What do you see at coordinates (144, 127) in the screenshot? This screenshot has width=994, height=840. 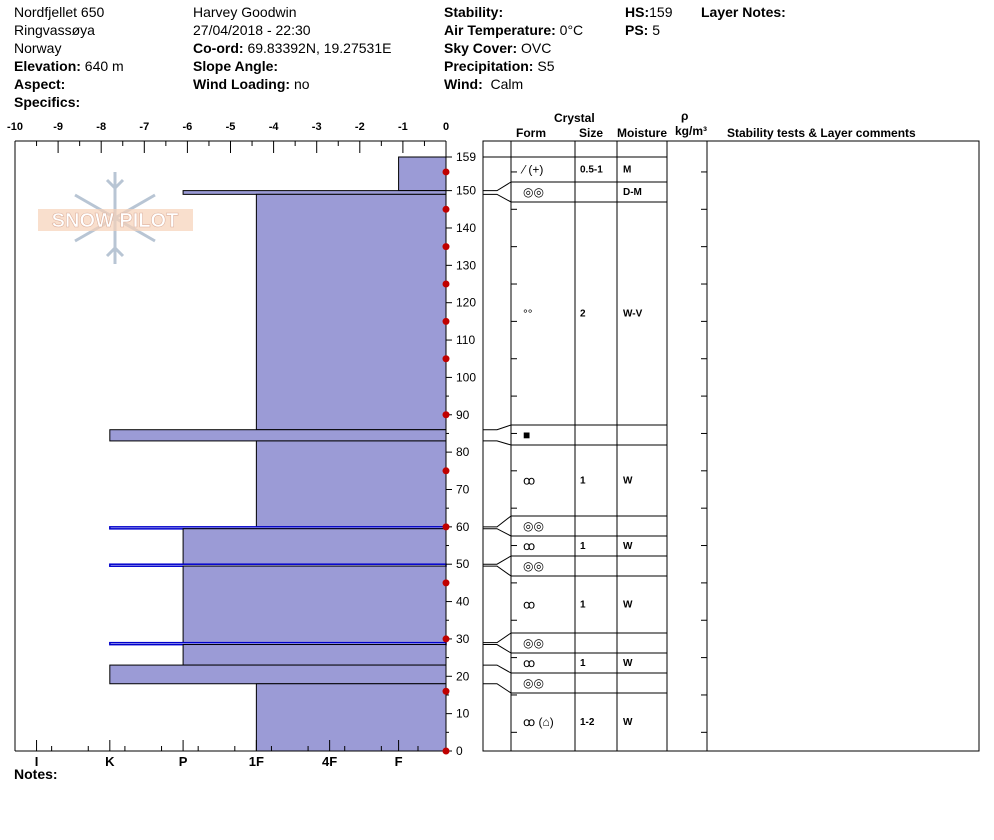 I see `temp-tick-label: -7` at bounding box center [144, 127].